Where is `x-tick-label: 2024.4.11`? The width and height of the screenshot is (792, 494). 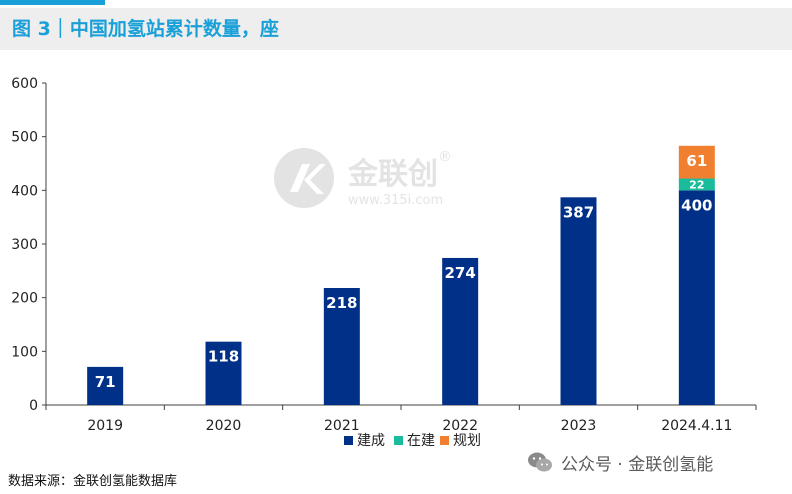
x-tick-label: 2024.4.11 is located at coordinates (696, 426).